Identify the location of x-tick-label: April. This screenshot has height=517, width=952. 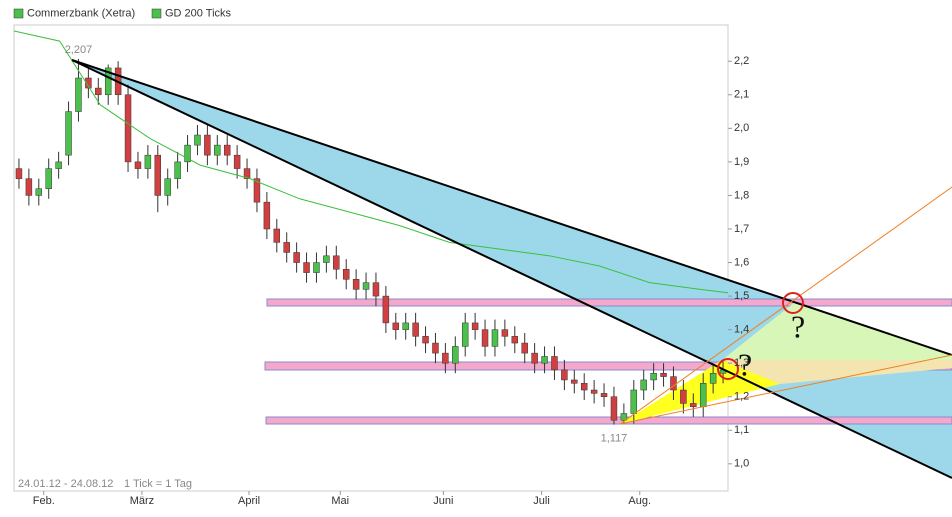
(249, 501).